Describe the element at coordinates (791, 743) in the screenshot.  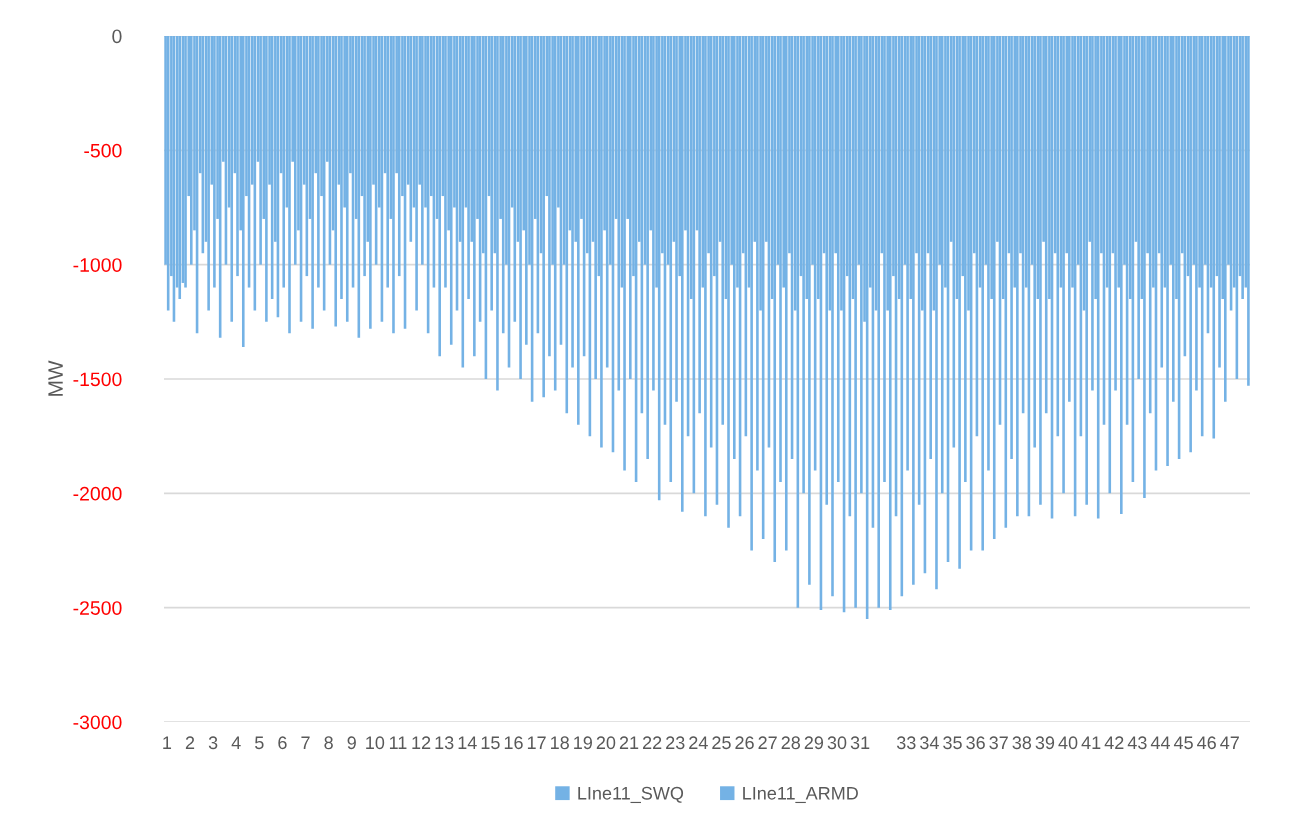
I see `x-tick-label: 28` at that location.